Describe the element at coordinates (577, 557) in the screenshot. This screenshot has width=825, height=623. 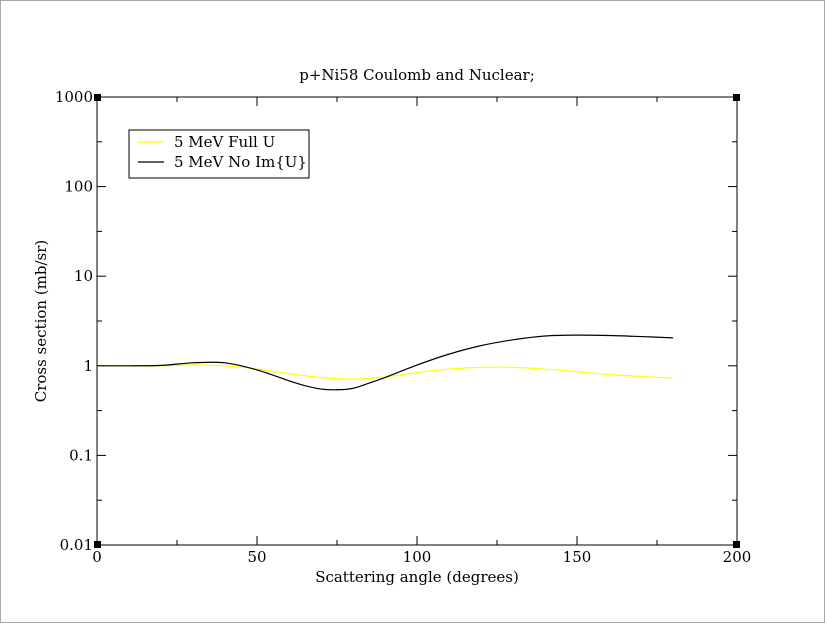
I see `x-tick-label: 150` at that location.